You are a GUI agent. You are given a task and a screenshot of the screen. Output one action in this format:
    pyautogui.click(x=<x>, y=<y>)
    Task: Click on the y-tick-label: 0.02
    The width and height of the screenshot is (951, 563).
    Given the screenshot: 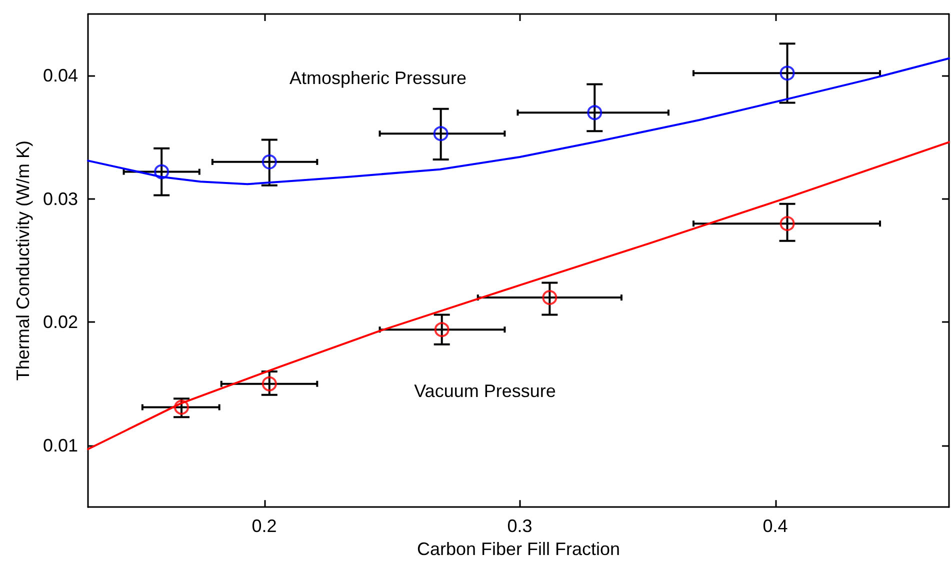 What is the action you would take?
    pyautogui.click(x=60, y=322)
    